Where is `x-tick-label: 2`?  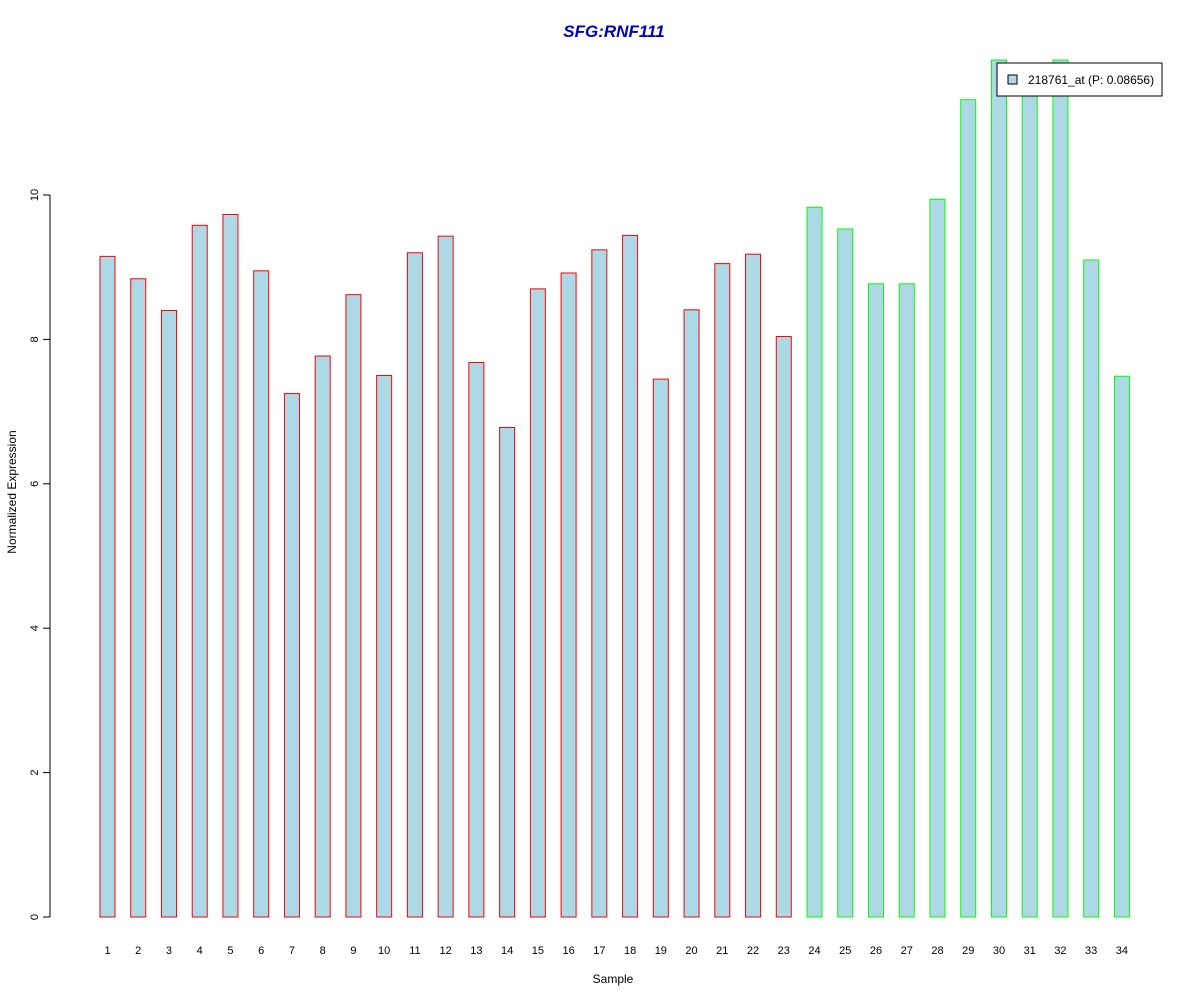
x-tick-label: 2 is located at coordinates (138, 951).